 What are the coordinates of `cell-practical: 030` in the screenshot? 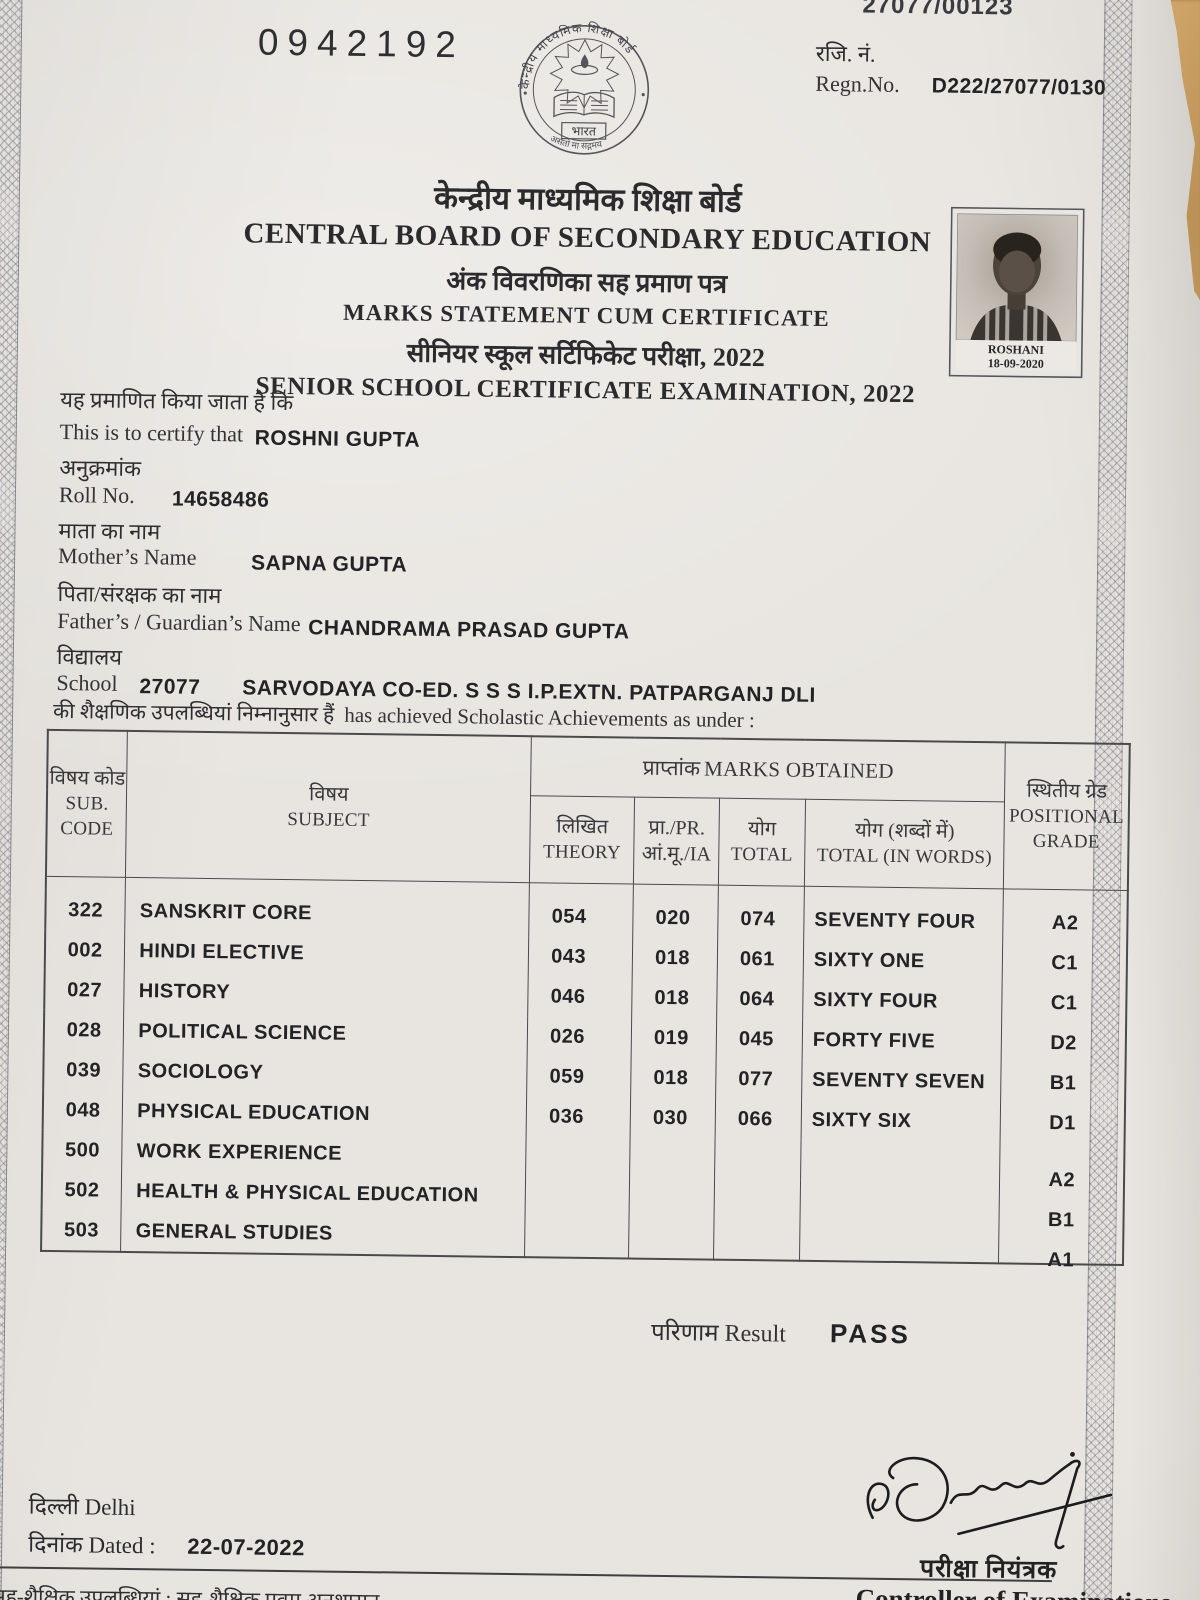 It's located at (673, 1118).